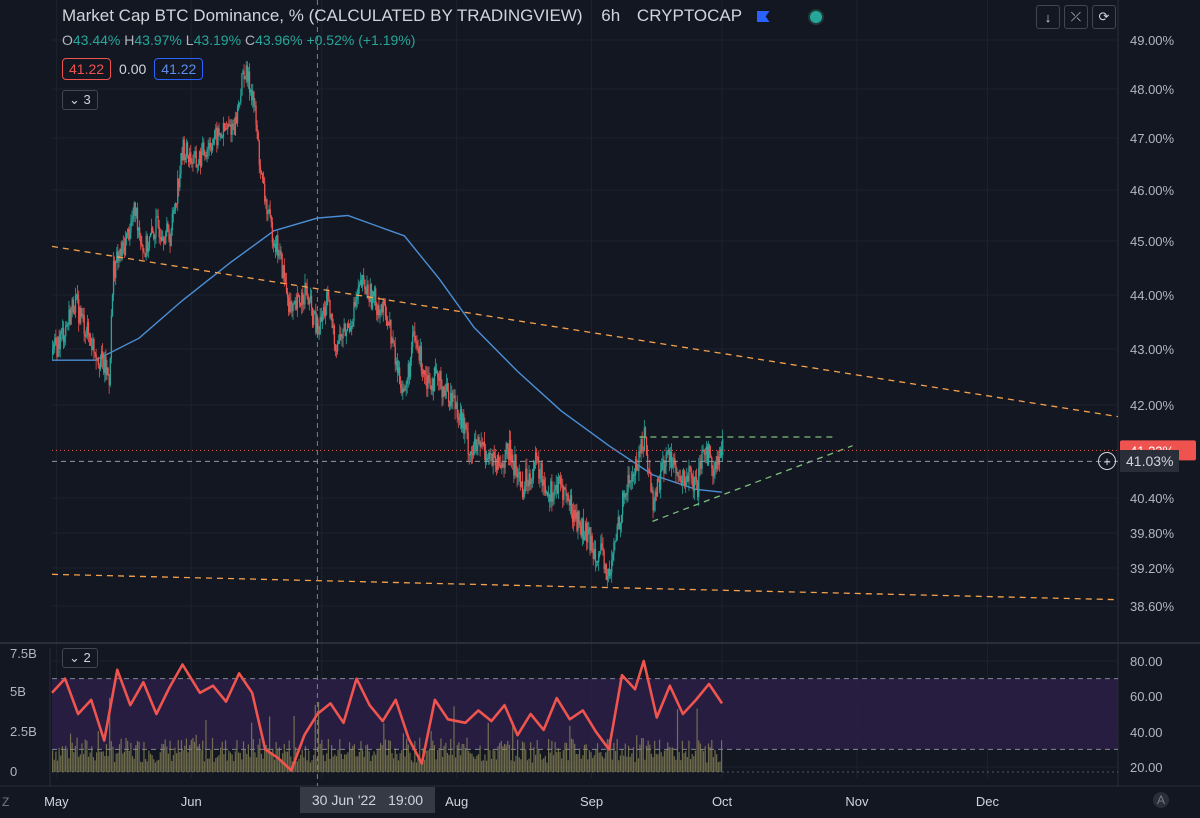  What do you see at coordinates (611, 15) in the screenshot?
I see `interval-label: 6h` at bounding box center [611, 15].